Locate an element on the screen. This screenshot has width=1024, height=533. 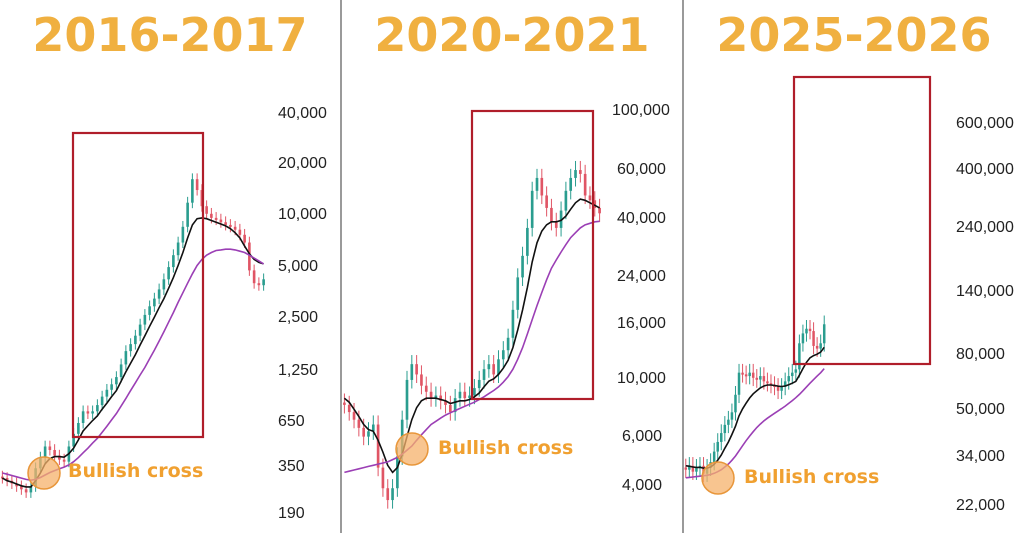
y-tick-label: 100,000 is located at coordinates (641, 110).